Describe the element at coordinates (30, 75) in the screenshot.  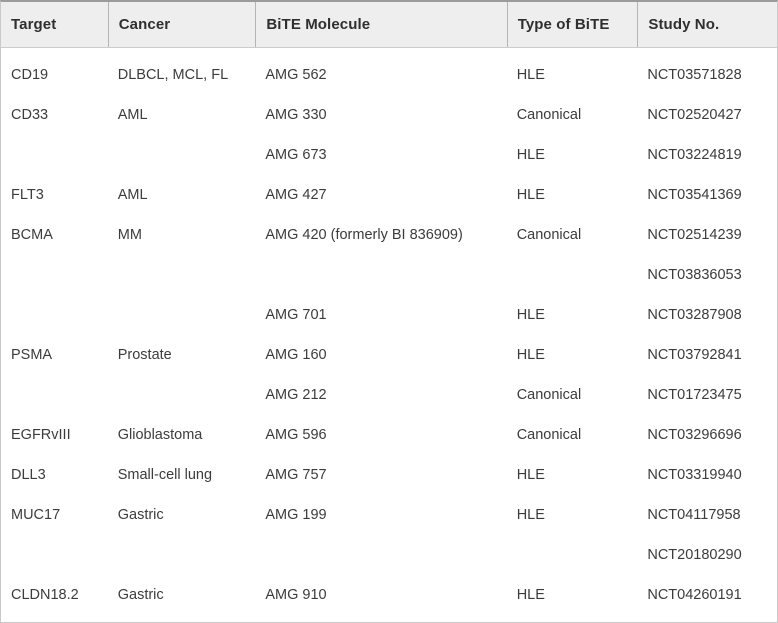
I see `cell-target: CD19` at that location.